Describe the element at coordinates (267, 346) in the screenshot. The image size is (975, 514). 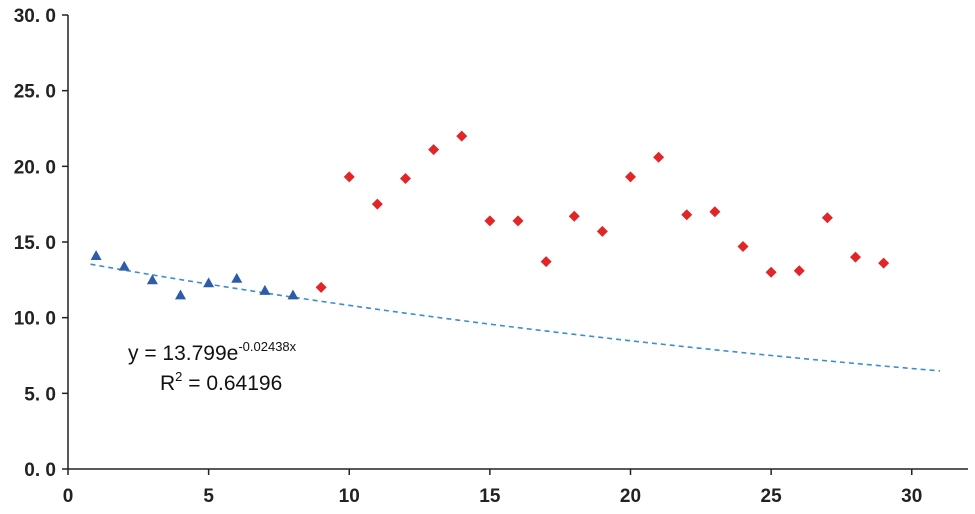
I see `equation-exponent: -0.02438x` at that location.